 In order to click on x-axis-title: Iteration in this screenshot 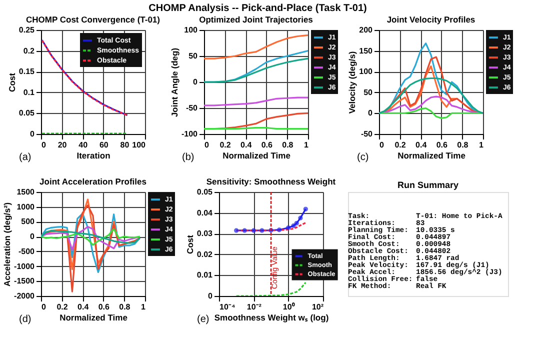, I will do `click(93, 155)`.